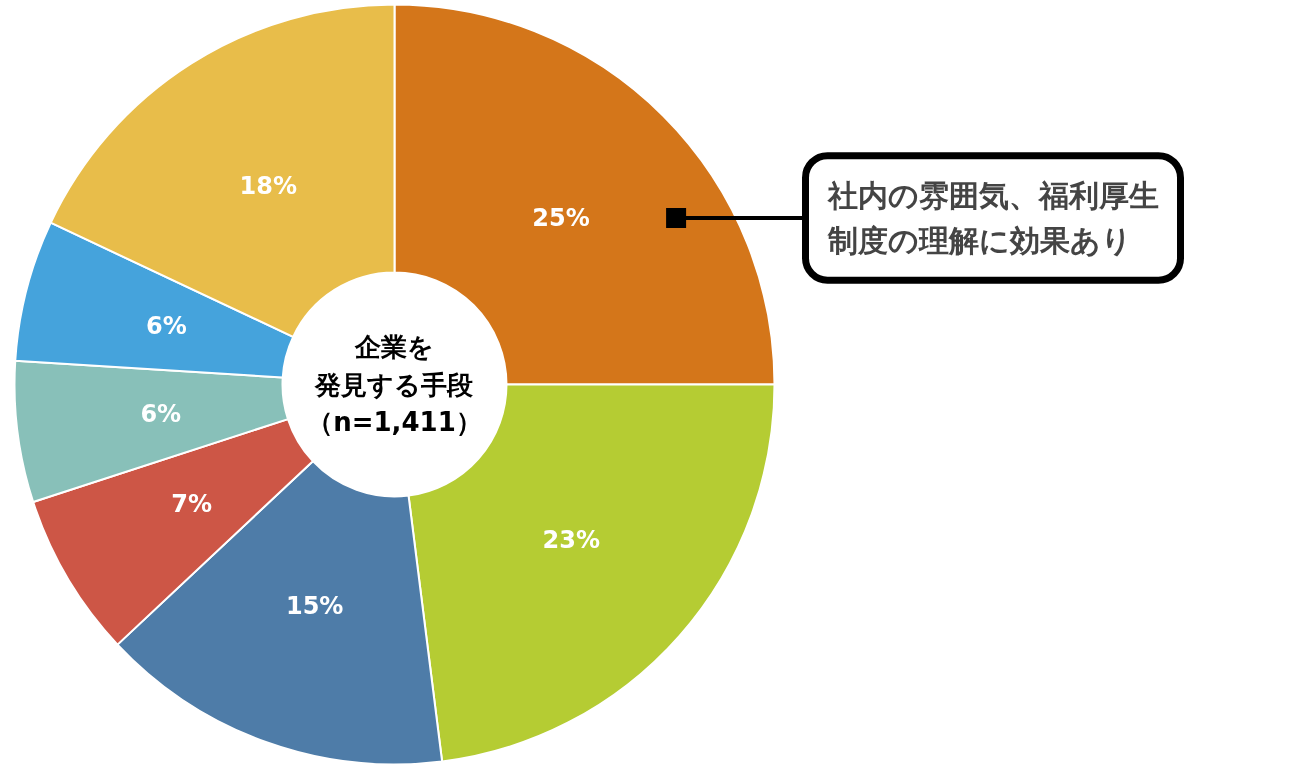  I want to click on text: 企業を発見する手段, so click(394, 366).